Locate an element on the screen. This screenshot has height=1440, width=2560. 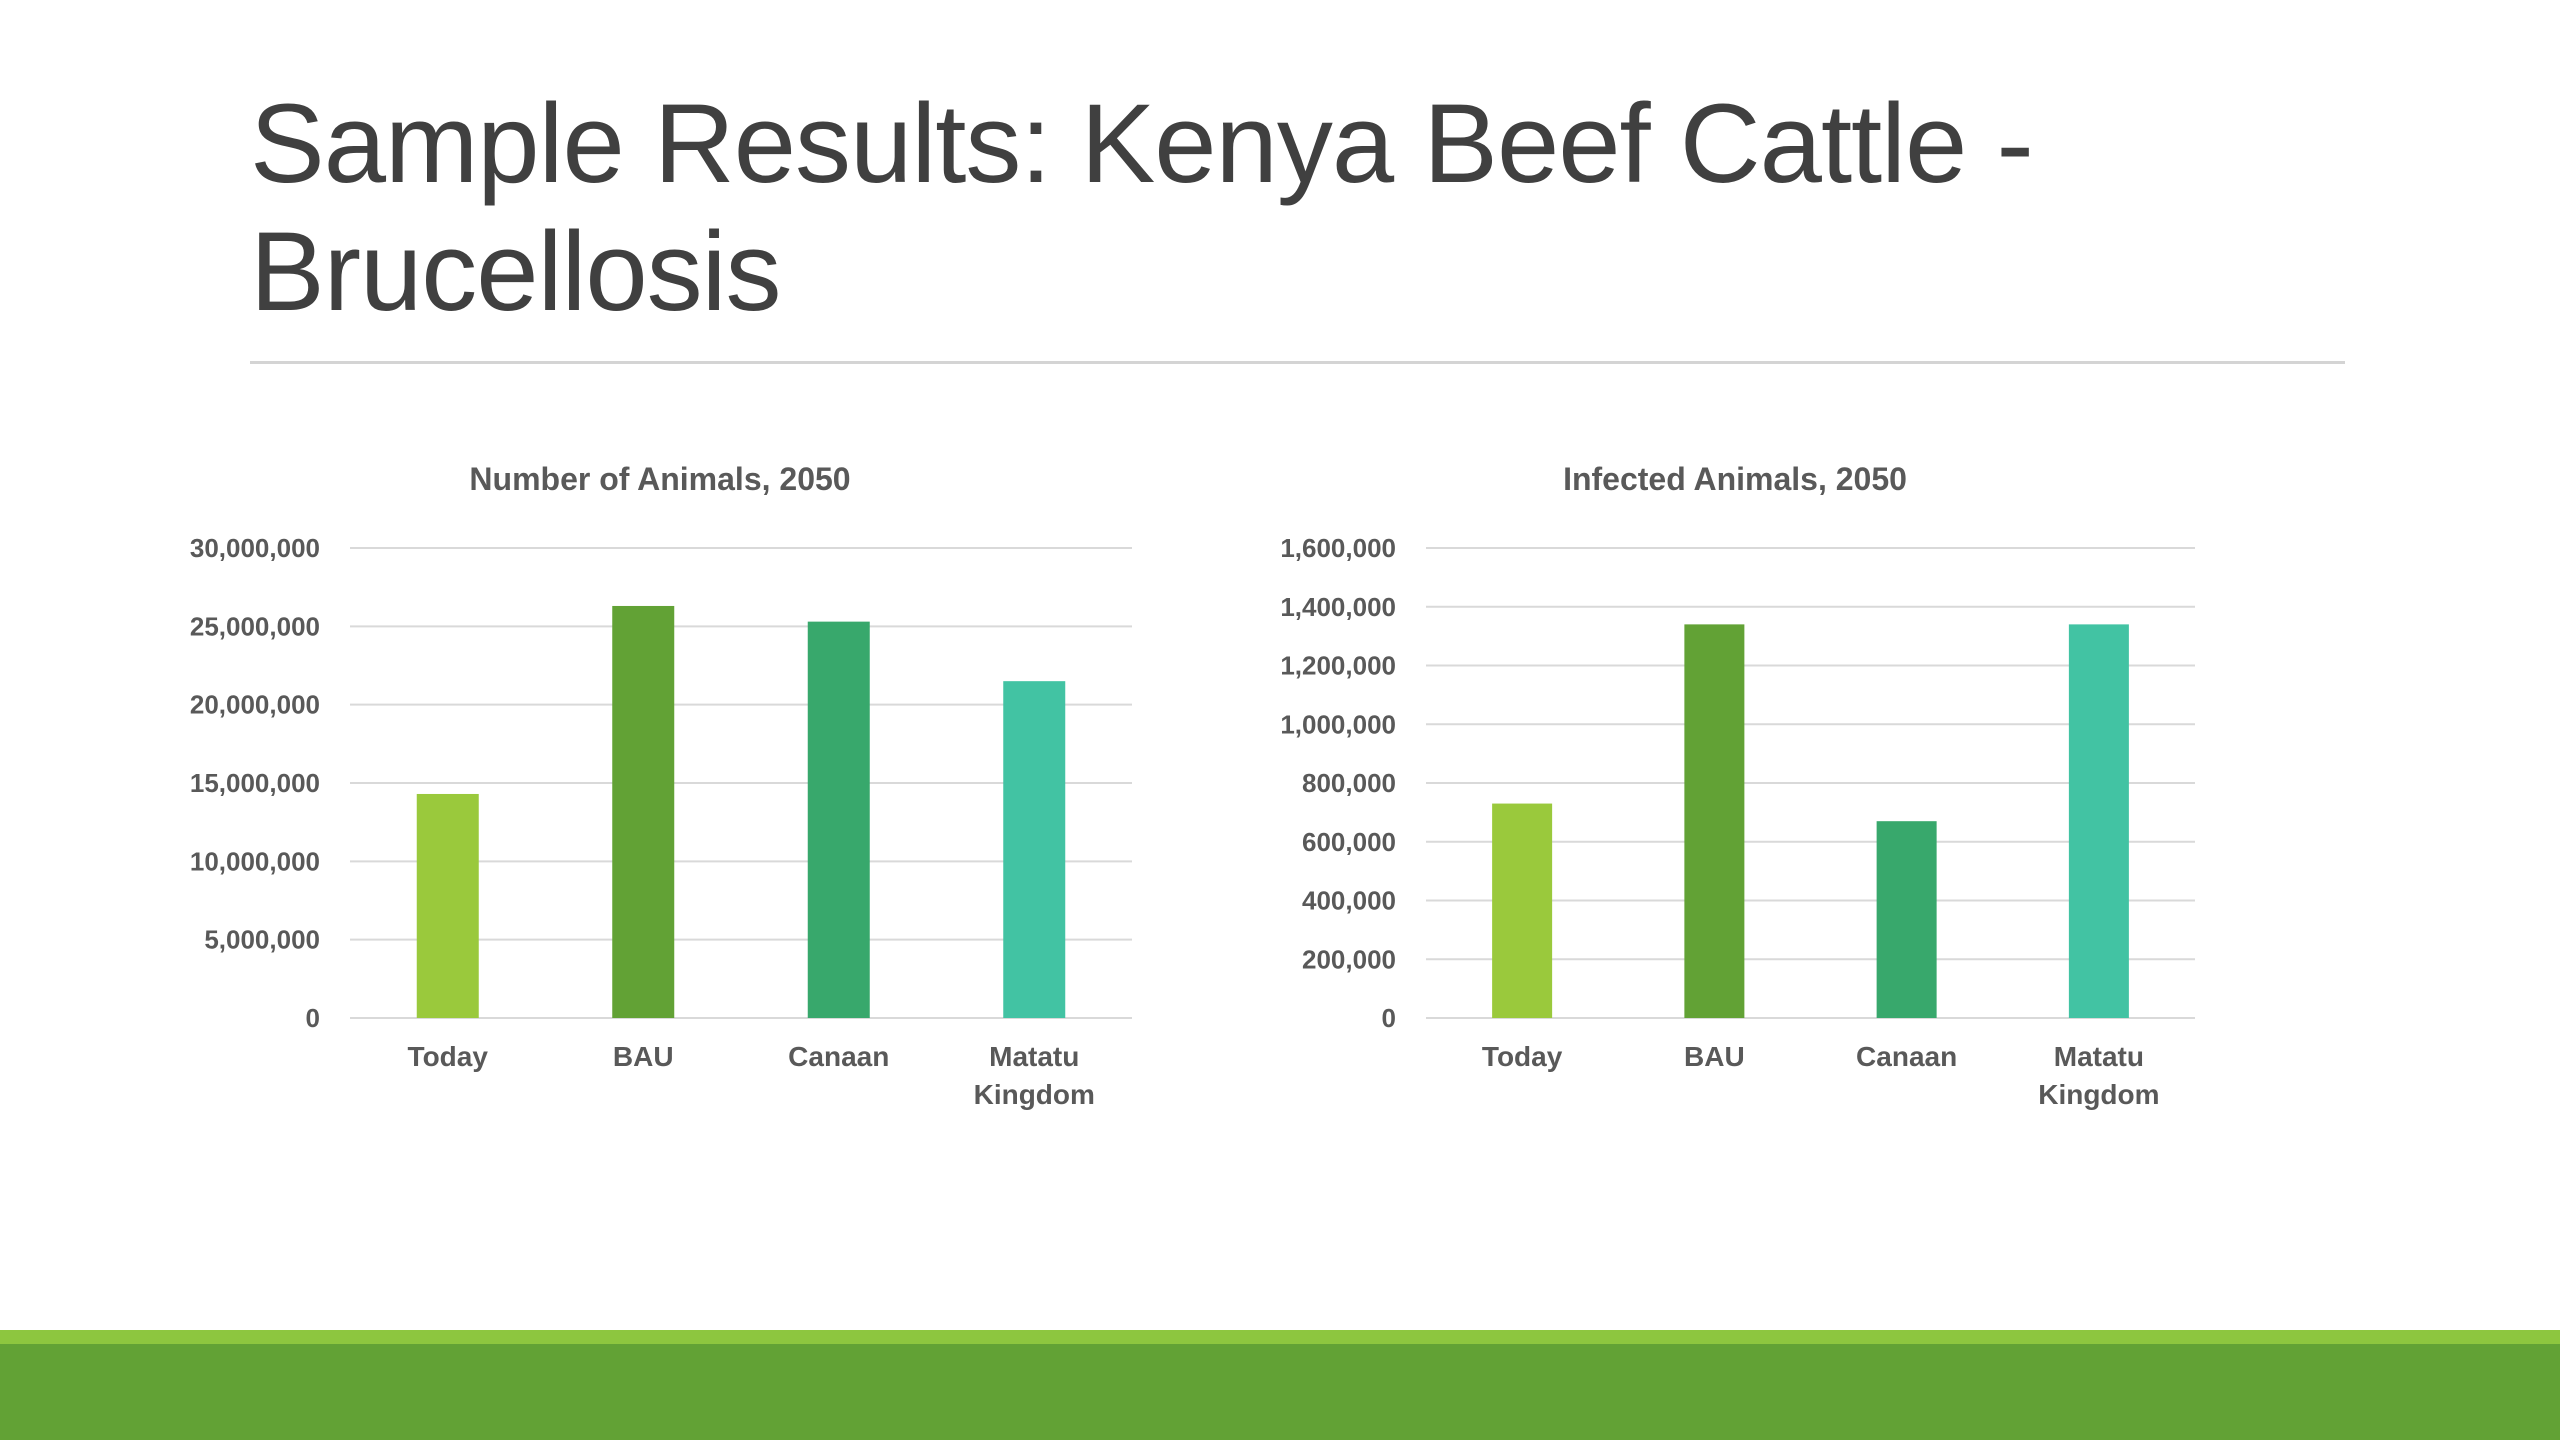
chart-title: Infected Animals, 2050 is located at coordinates (1735, 479).